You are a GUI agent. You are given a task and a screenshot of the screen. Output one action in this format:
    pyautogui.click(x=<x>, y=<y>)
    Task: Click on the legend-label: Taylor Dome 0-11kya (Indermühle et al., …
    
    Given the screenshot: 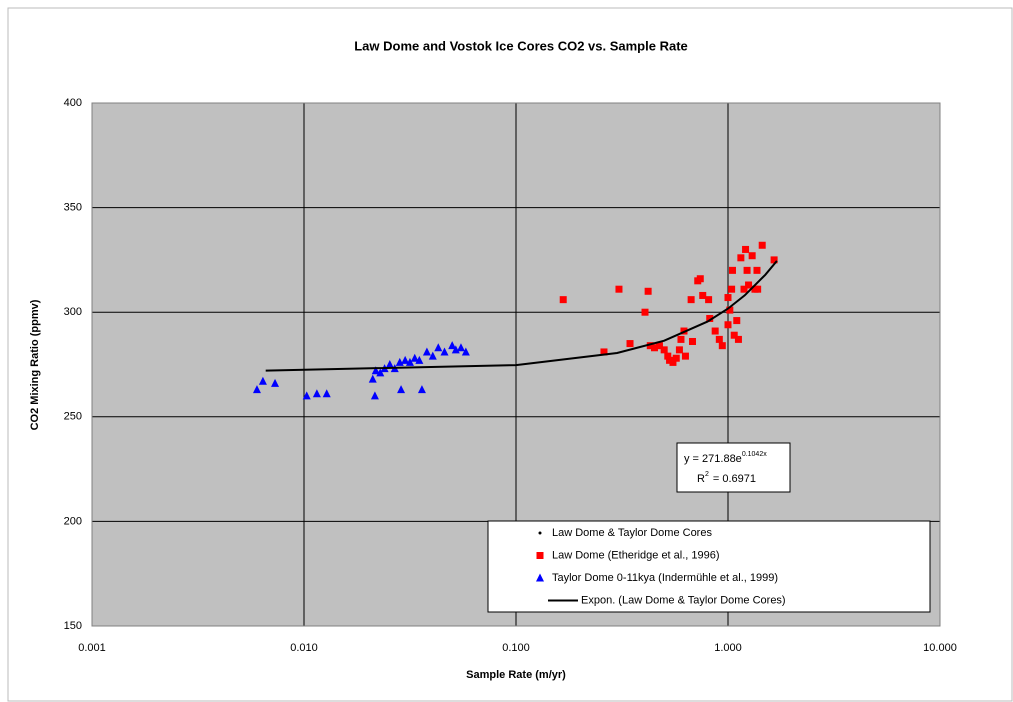 What is the action you would take?
    pyautogui.click(x=665, y=578)
    